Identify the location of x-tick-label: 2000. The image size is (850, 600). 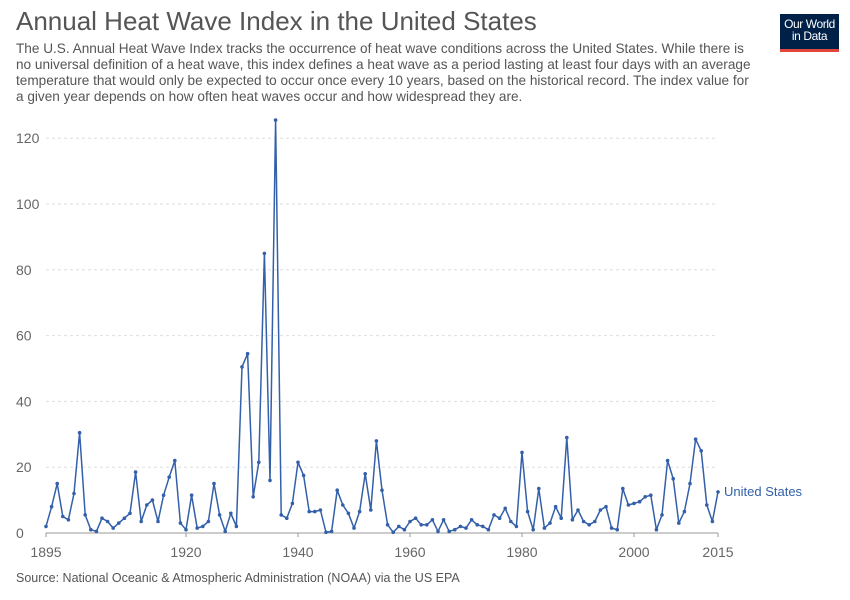
(633, 552).